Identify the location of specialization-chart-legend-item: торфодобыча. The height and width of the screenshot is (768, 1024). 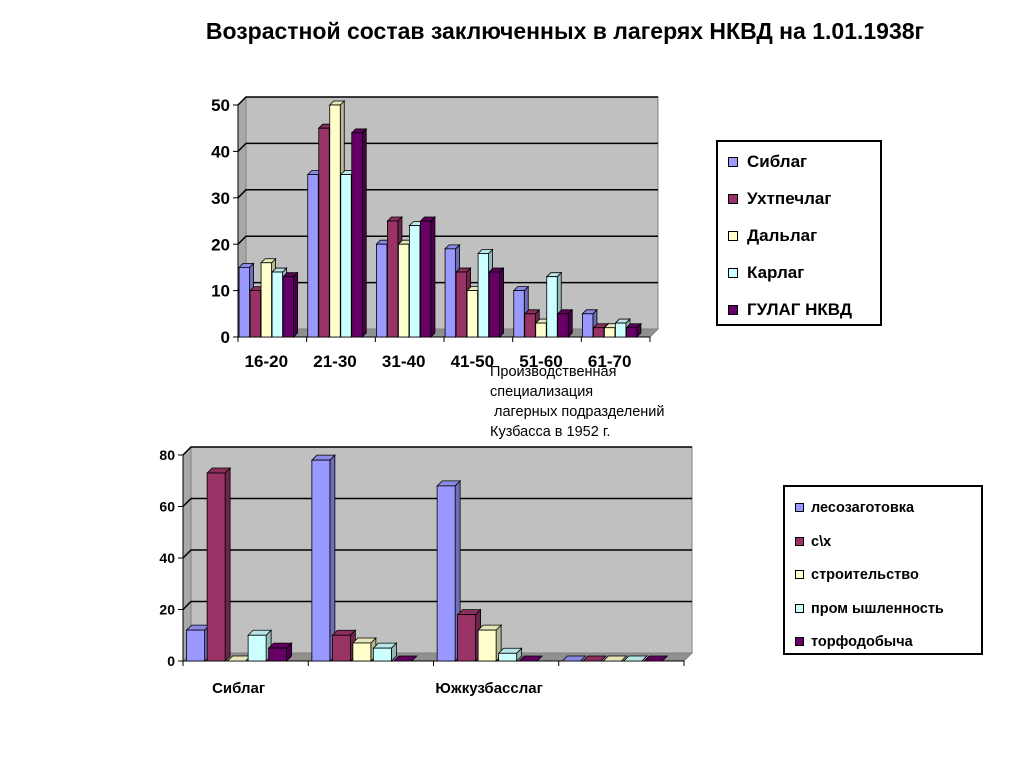
(887, 642).